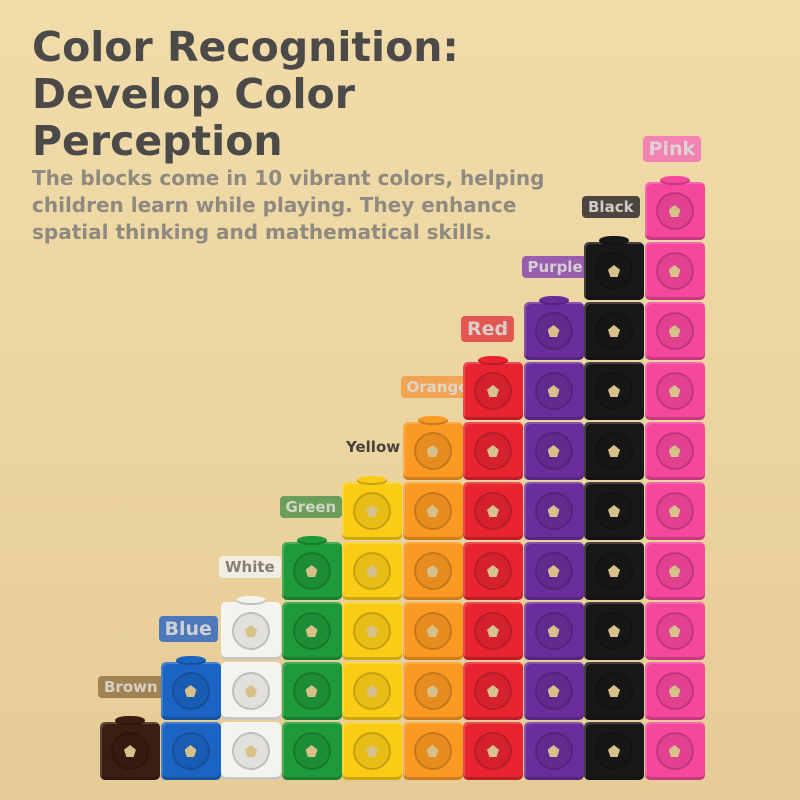 The image size is (800, 800). What do you see at coordinates (130, 720) in the screenshot?
I see `brown-peg` at bounding box center [130, 720].